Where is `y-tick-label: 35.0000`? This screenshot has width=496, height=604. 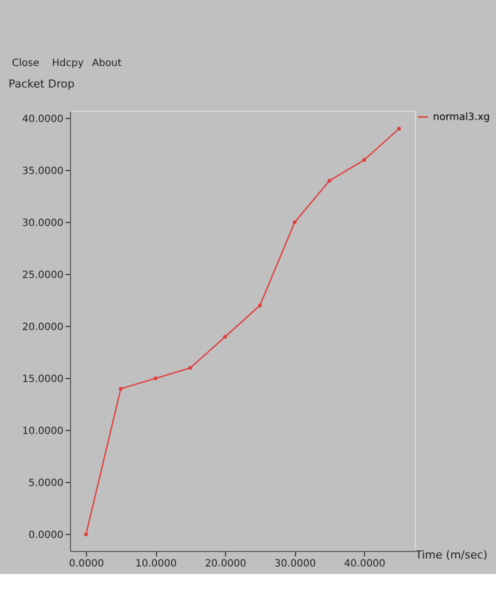 y-tick-label: 35.0000 is located at coordinates (43, 171).